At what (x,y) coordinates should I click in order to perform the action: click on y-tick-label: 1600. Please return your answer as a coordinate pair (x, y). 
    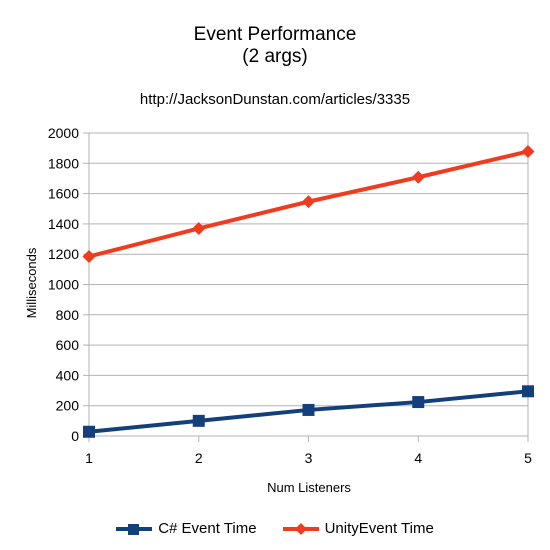
    Looking at the image, I should click on (63, 194).